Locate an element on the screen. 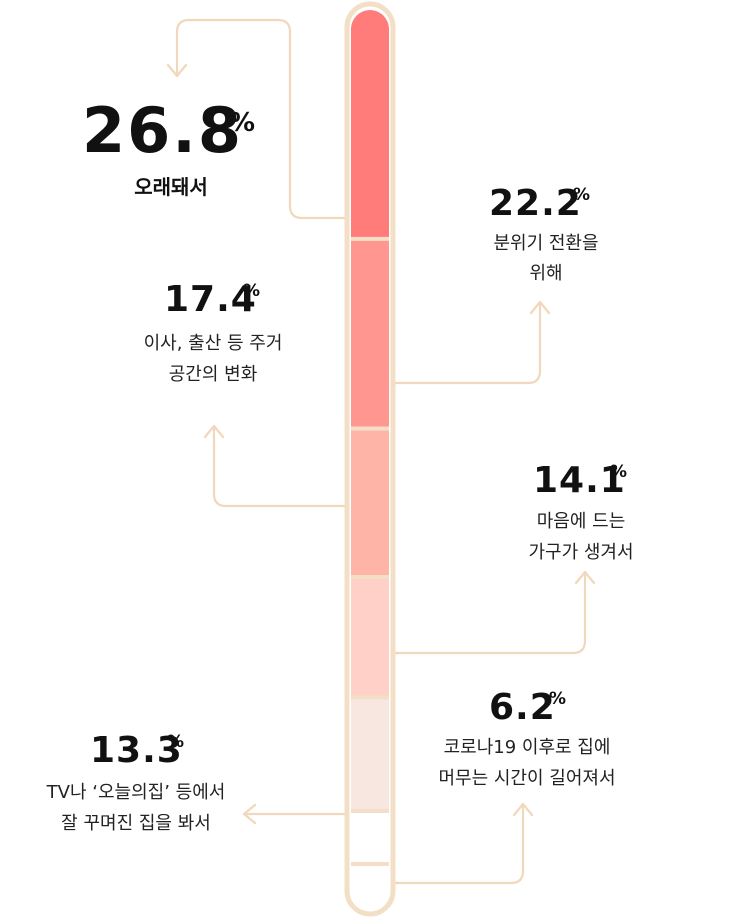 This screenshot has height=920, width=740. value-label-2: 22.2 is located at coordinates (535, 203).